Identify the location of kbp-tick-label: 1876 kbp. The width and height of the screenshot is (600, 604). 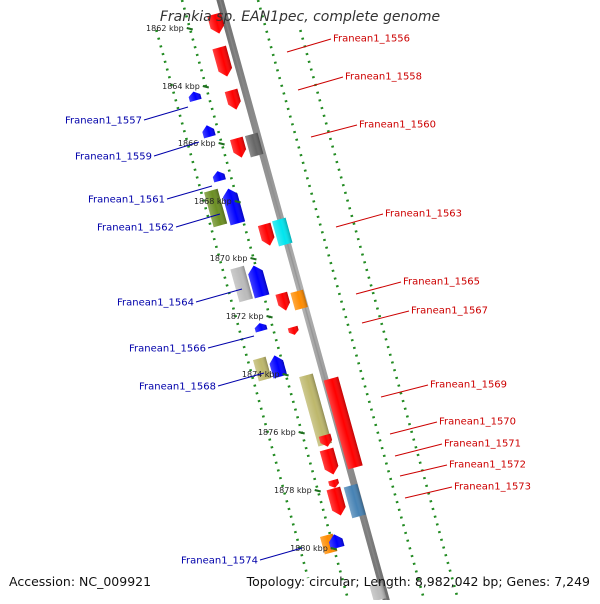
(277, 432).